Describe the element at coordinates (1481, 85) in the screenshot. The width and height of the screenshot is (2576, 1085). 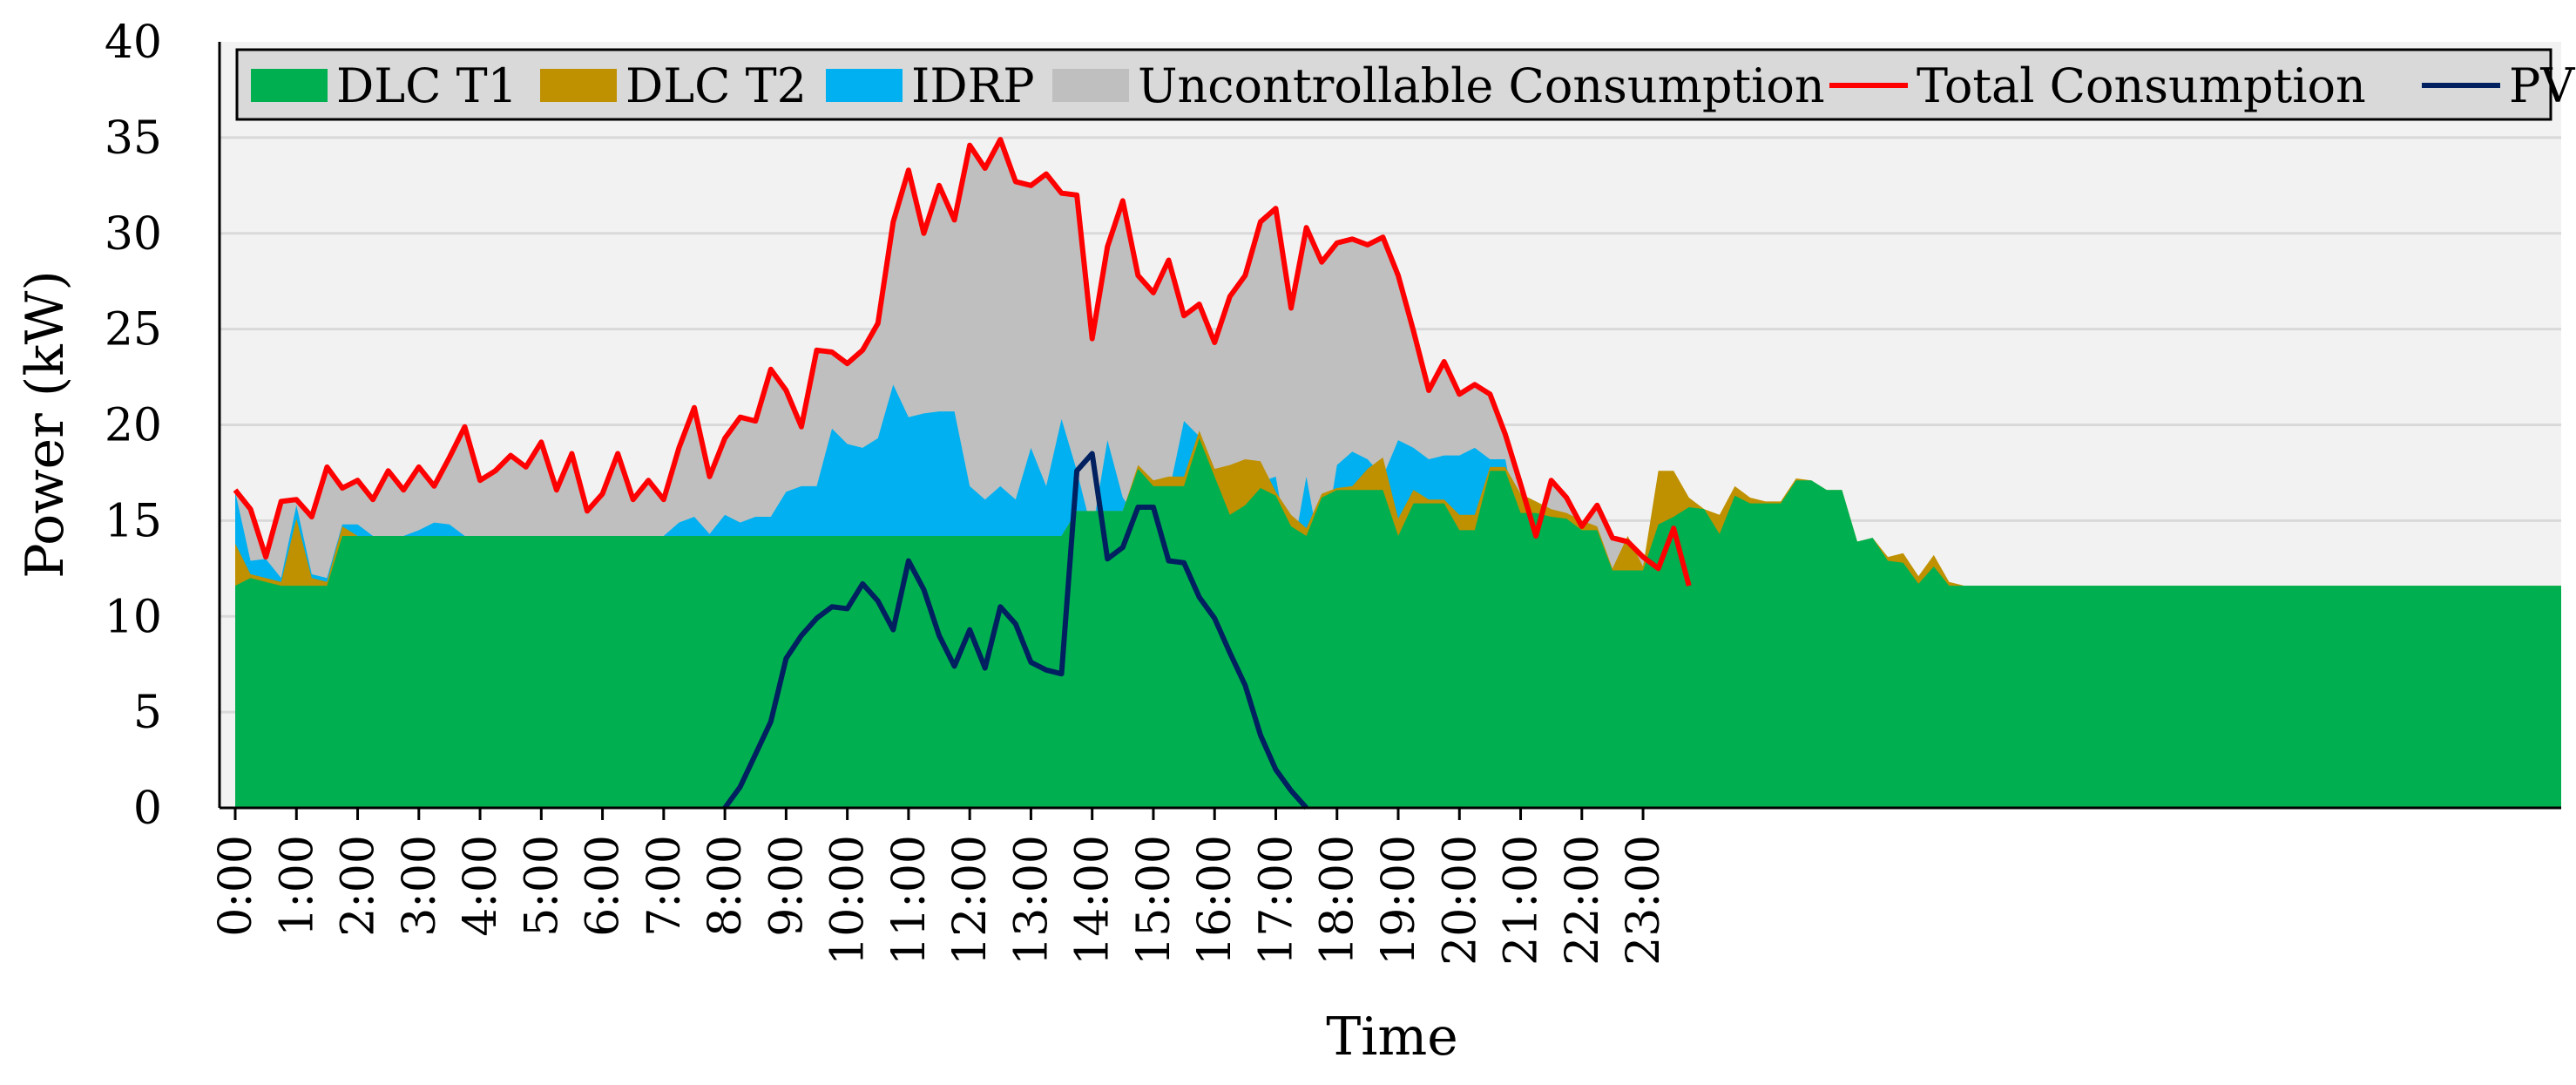
I see `legend-label: Uncontrollable Consumption` at that location.